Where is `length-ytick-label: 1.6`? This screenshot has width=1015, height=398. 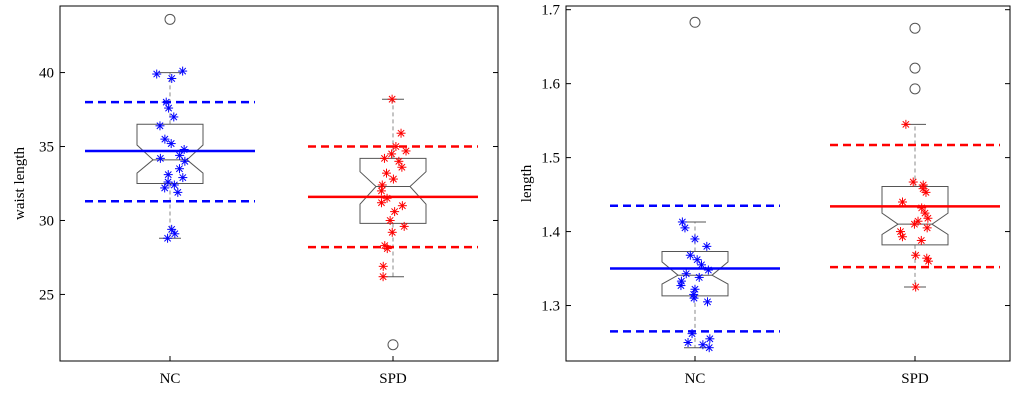
length-ytick-label: 1.6 is located at coordinates (550, 85).